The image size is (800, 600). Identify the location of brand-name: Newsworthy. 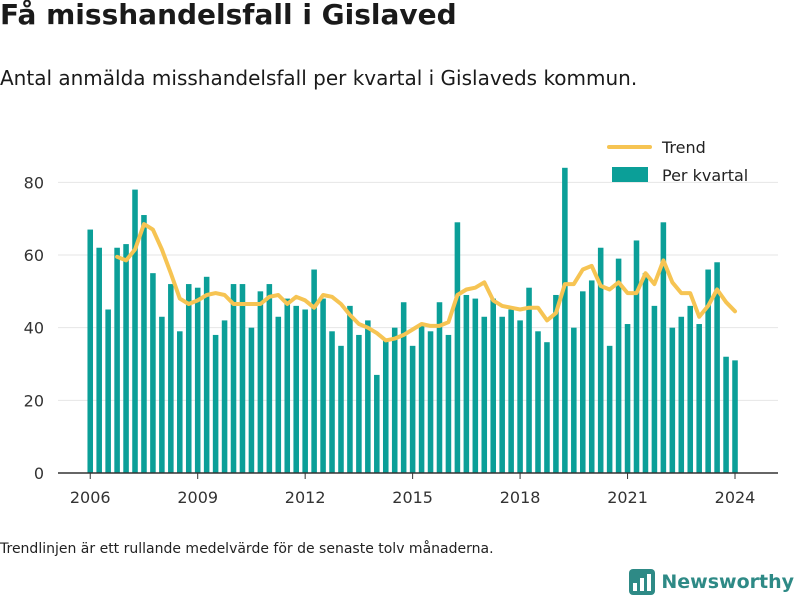
(727, 582).